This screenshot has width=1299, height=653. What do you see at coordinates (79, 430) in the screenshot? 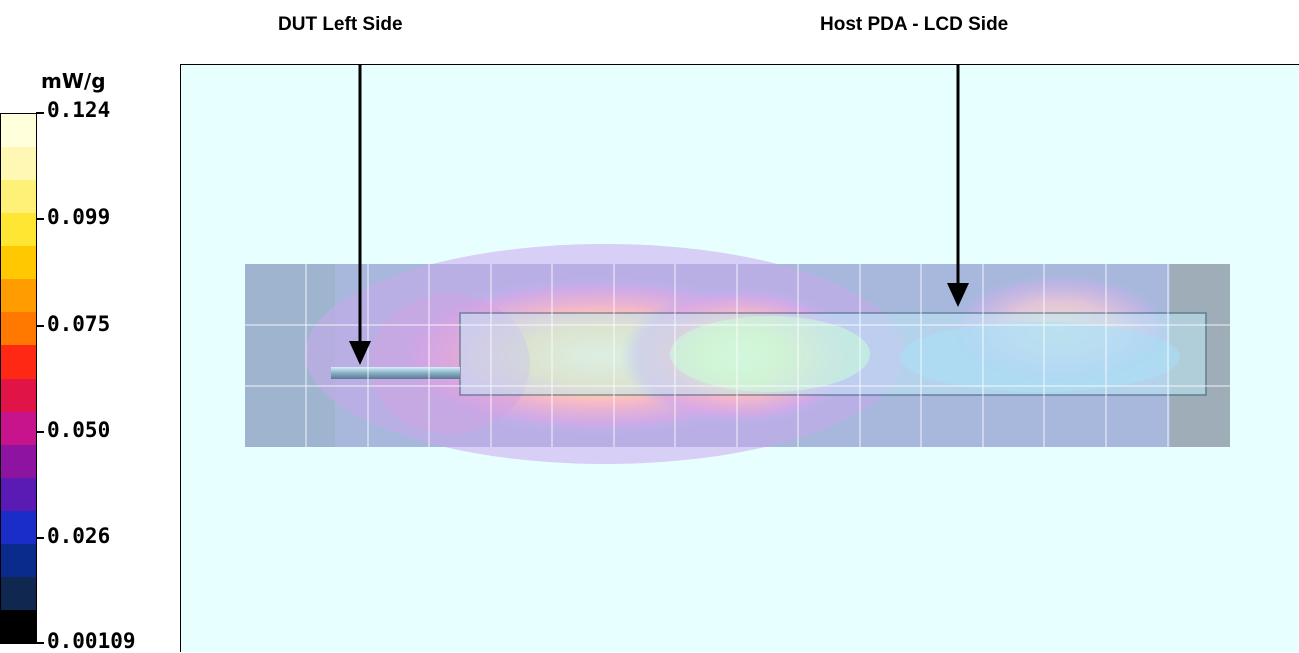
I see `colorbar-tick-4: 0.050` at bounding box center [79, 430].